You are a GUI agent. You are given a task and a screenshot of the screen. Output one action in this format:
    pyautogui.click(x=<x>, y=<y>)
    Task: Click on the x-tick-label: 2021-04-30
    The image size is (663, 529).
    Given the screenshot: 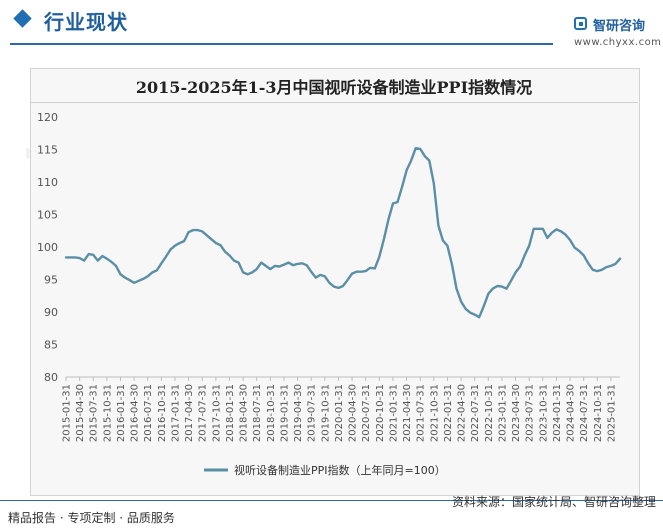 What is the action you would take?
    pyautogui.click(x=407, y=413)
    